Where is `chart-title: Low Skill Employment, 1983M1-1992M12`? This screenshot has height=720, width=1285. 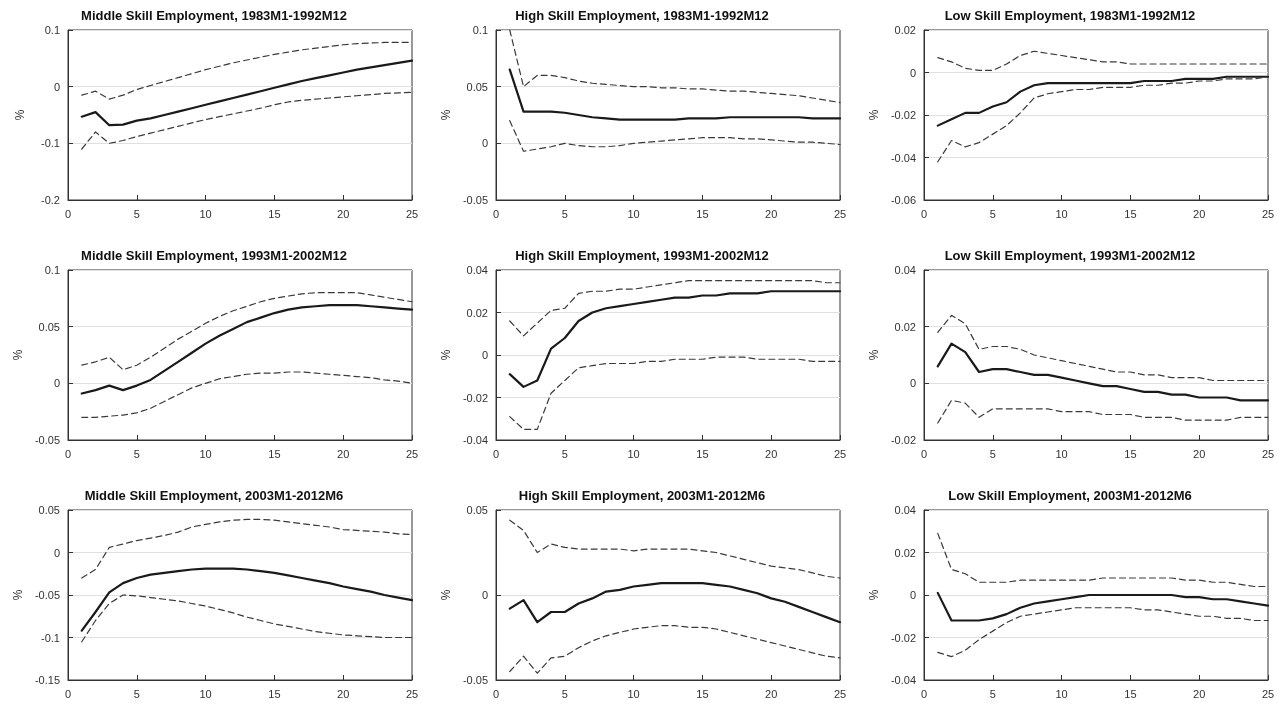
chart-title: Low Skill Employment, 1983M1-1992M12 is located at coordinates (1070, 15).